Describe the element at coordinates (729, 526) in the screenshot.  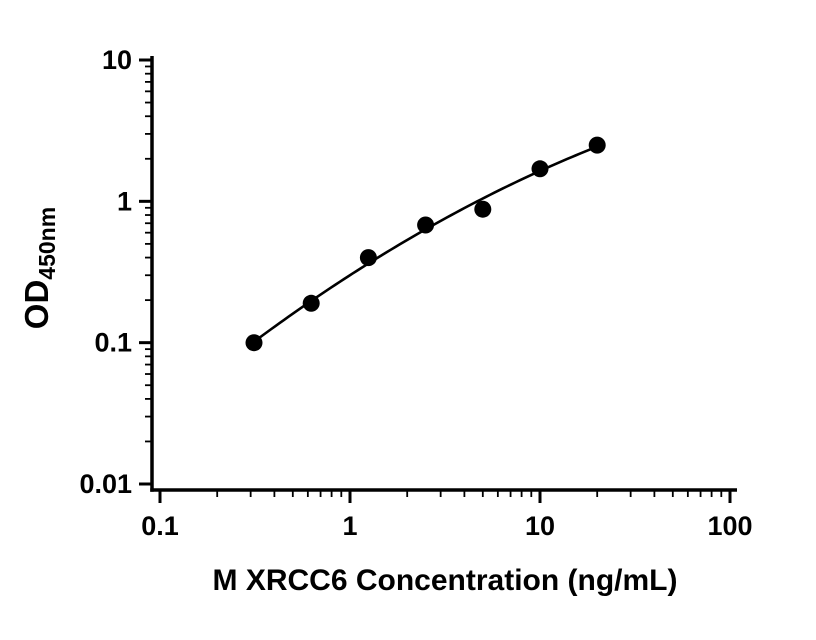
I see `x-tick-label: 100` at that location.